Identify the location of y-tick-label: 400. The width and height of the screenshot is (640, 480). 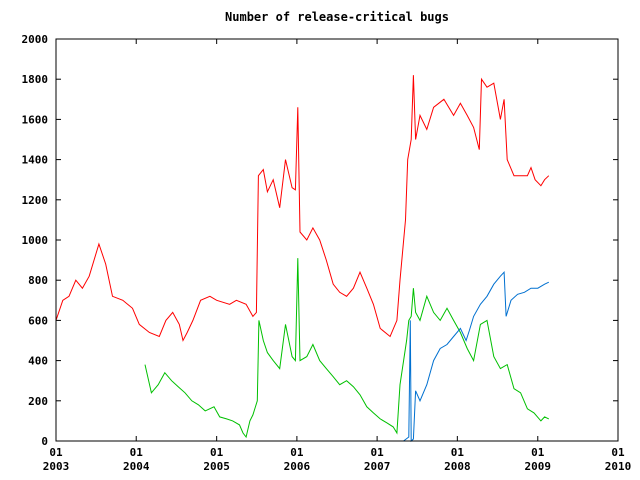
(38, 361).